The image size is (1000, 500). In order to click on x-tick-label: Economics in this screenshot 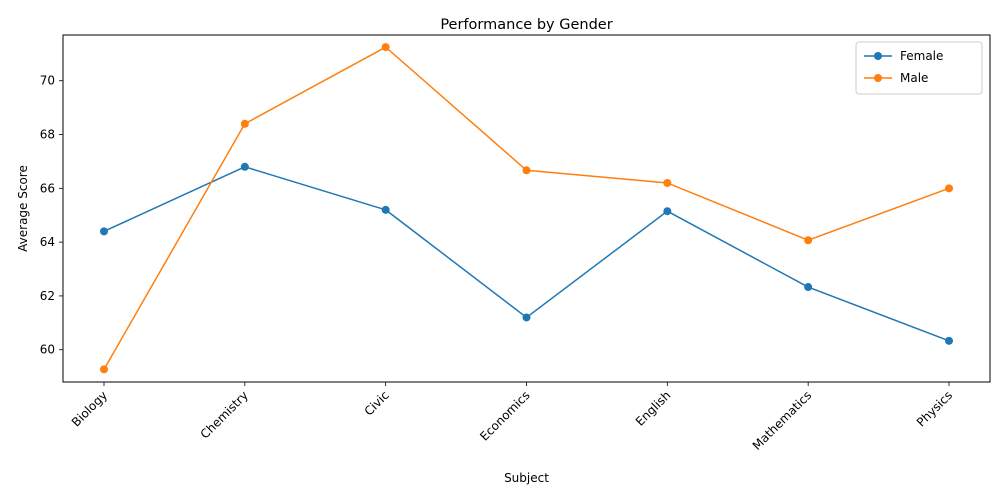, I will do `click(504, 415)`.